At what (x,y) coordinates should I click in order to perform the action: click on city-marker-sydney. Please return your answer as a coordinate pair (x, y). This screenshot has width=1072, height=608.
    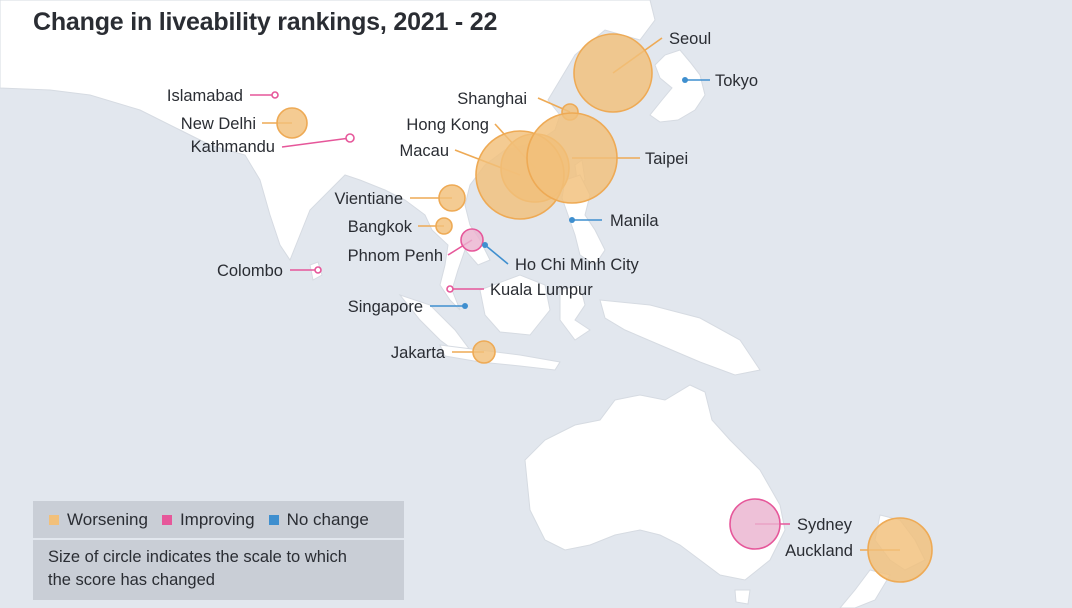
    Looking at the image, I should click on (755, 524).